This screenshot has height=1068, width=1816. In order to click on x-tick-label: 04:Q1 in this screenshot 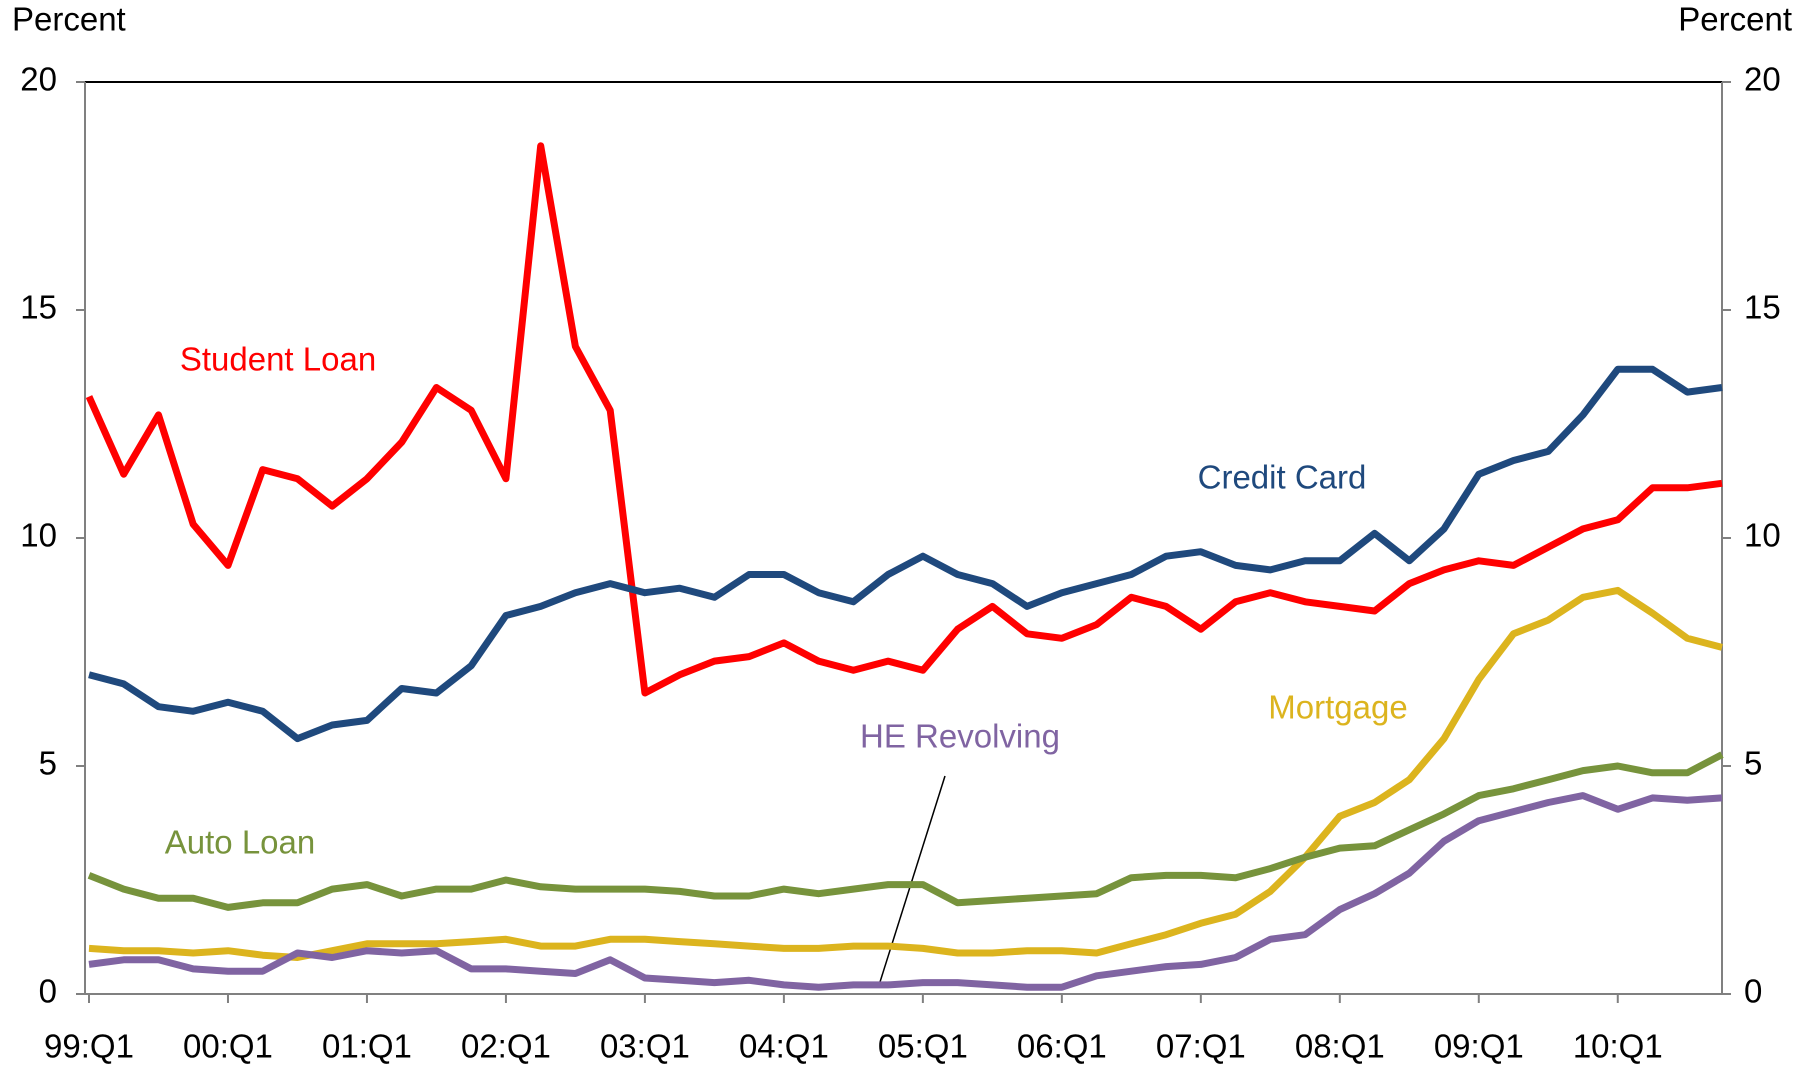, I will do `click(784, 1046)`.